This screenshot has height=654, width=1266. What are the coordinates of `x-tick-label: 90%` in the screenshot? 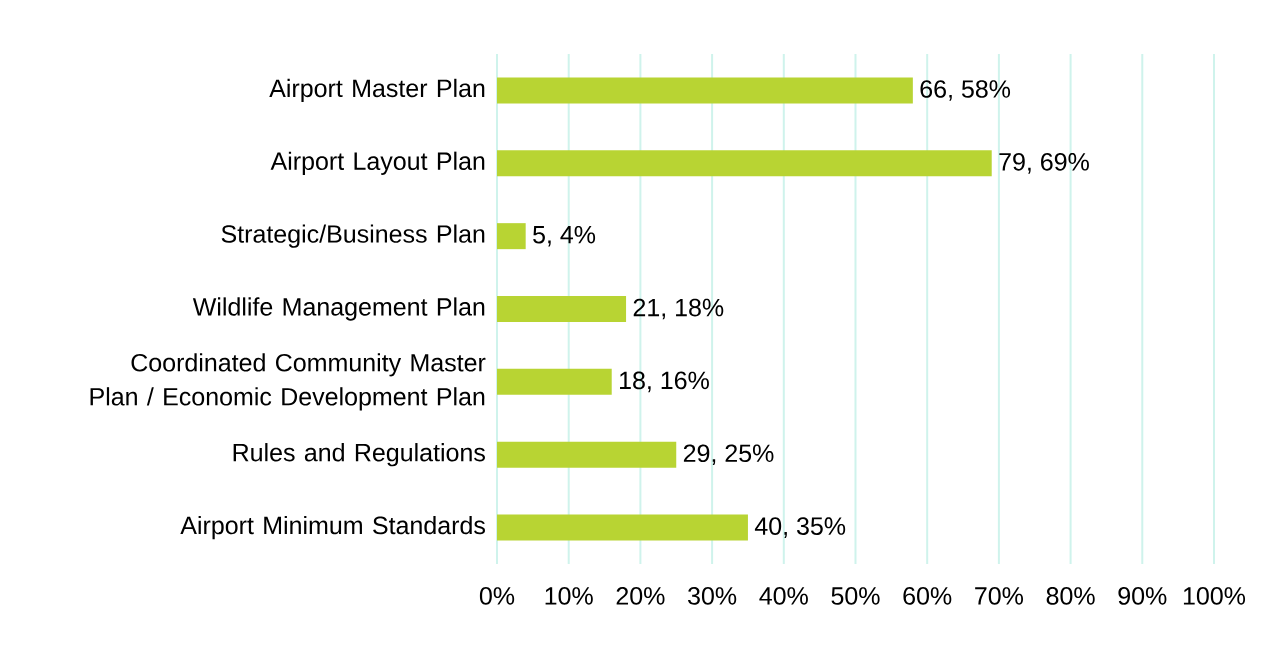 It's located at (1142, 596).